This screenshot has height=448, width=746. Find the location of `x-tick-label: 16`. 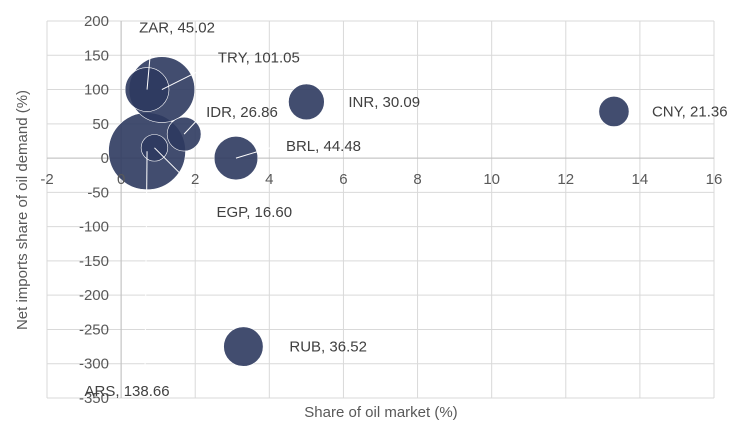

x-tick-label: 16 is located at coordinates (714, 179).